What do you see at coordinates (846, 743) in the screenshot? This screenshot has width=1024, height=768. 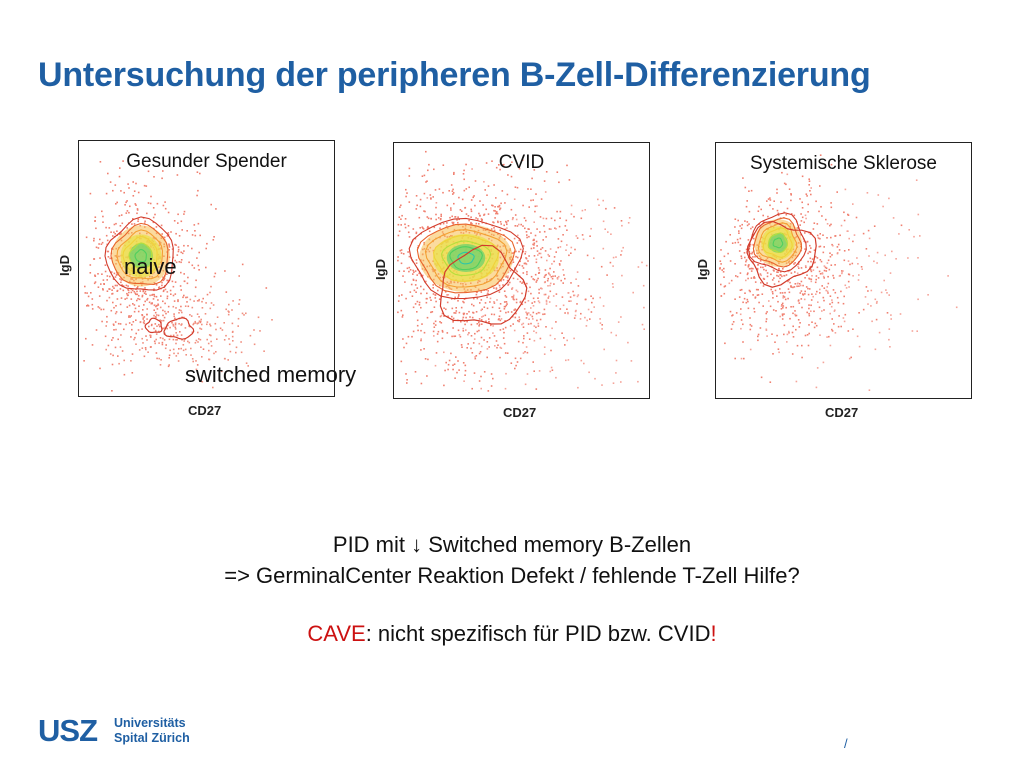 I see `page-marker: /` at bounding box center [846, 743].